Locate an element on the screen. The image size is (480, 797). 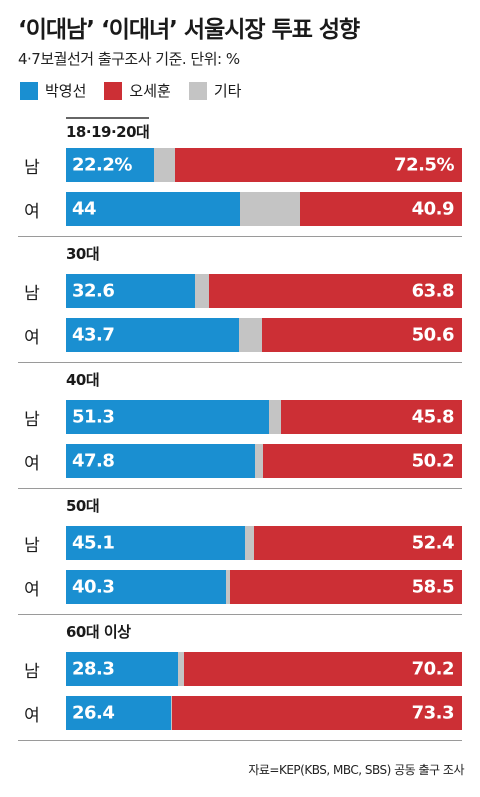
legend-label-park: 박영선 is located at coordinates (66, 91).